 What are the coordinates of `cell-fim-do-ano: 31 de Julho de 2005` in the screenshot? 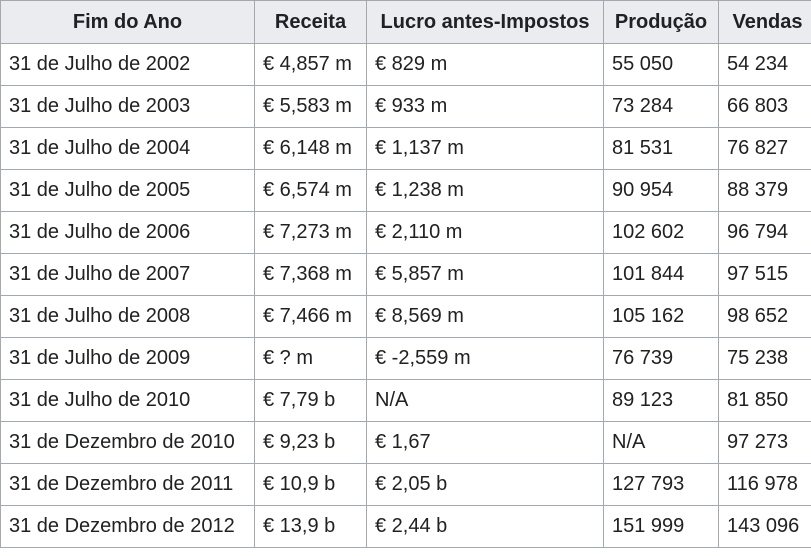 It's located at (127, 190).